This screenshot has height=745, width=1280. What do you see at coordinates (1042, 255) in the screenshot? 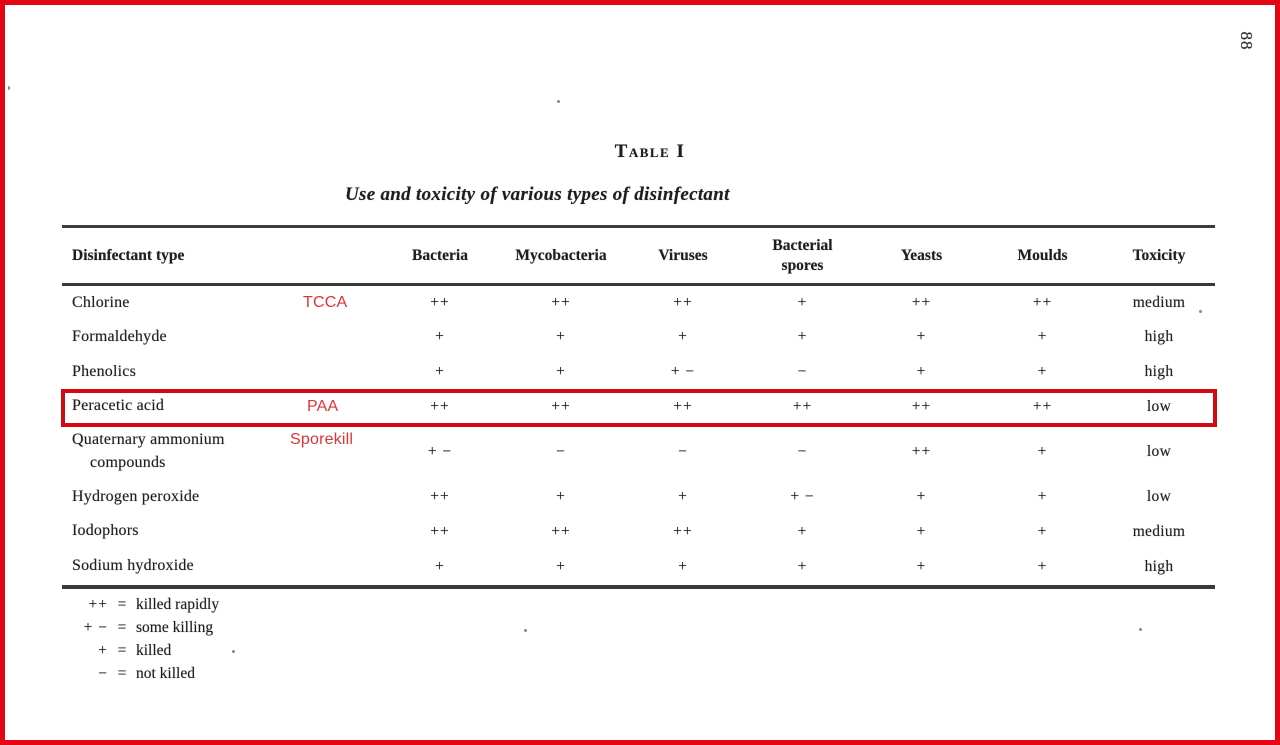
I see `column-header-moulds: Moulds` at bounding box center [1042, 255].